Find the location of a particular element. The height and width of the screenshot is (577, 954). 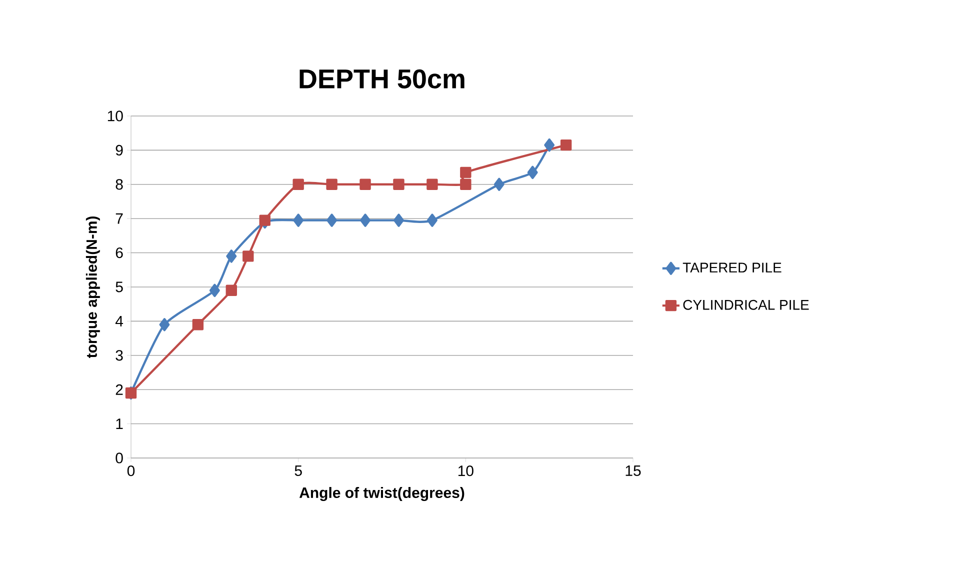

y-tick-label: 4 is located at coordinates (119, 321).